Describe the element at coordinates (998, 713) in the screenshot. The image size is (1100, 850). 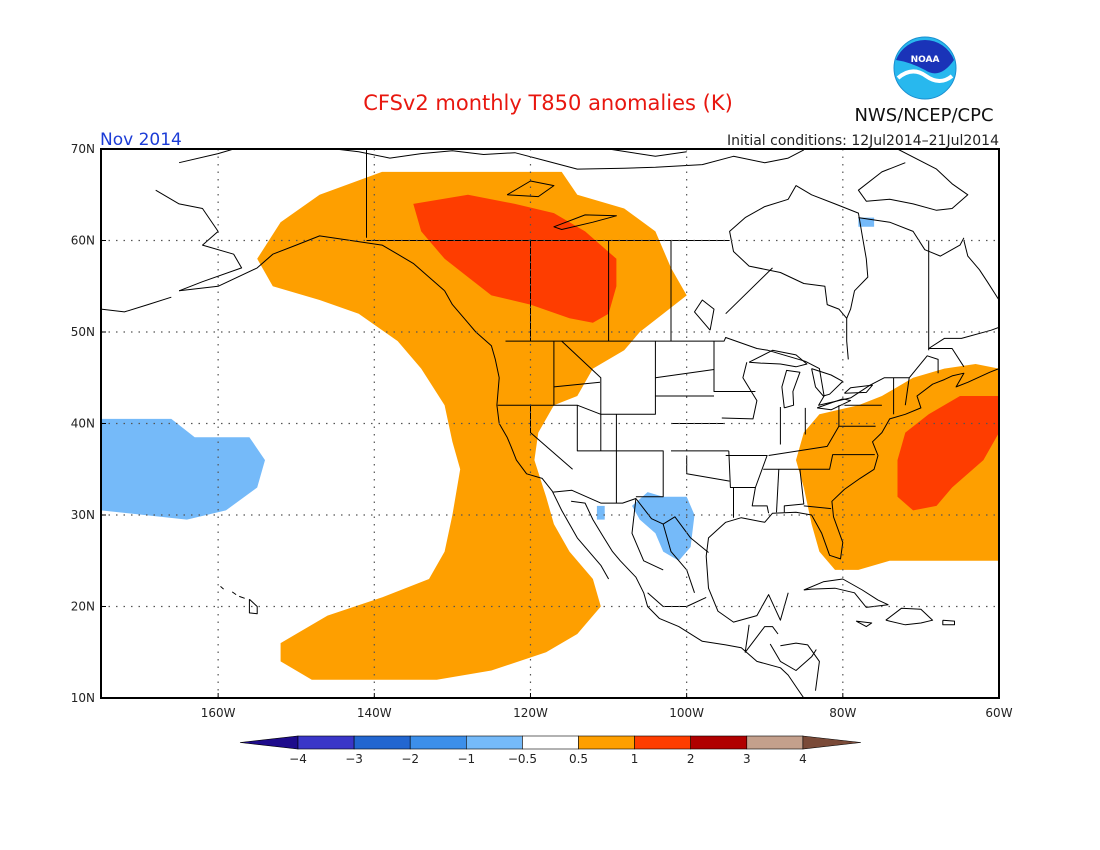
I see `lon-tick-label: 60W` at that location.